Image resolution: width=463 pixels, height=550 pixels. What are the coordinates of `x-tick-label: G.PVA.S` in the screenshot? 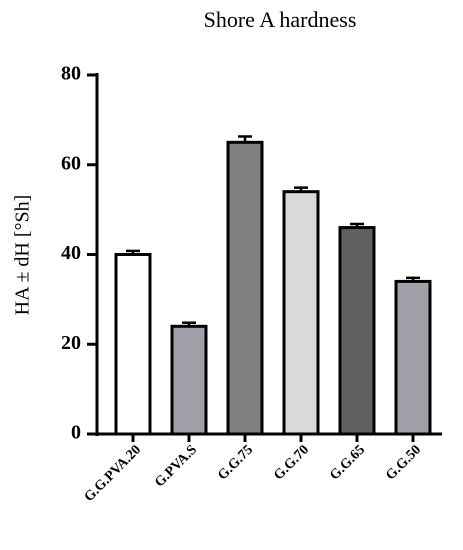 It's located at (176, 466).